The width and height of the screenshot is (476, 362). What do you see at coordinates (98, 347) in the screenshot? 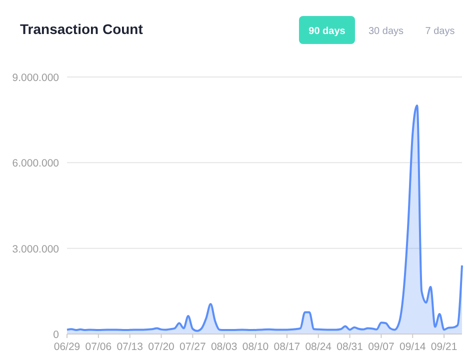
I see `x-tick-label: 07/06` at bounding box center [98, 347].